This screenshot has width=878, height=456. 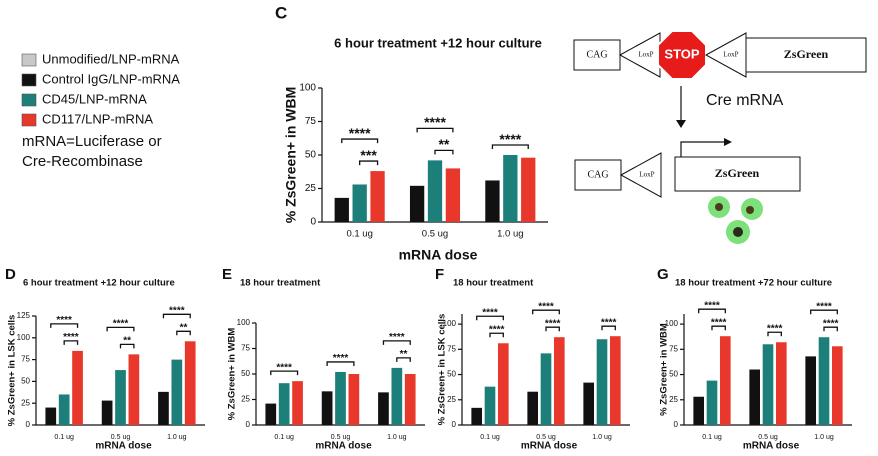 I want to click on note-line: Cre-Recombinase, so click(x=82, y=161).